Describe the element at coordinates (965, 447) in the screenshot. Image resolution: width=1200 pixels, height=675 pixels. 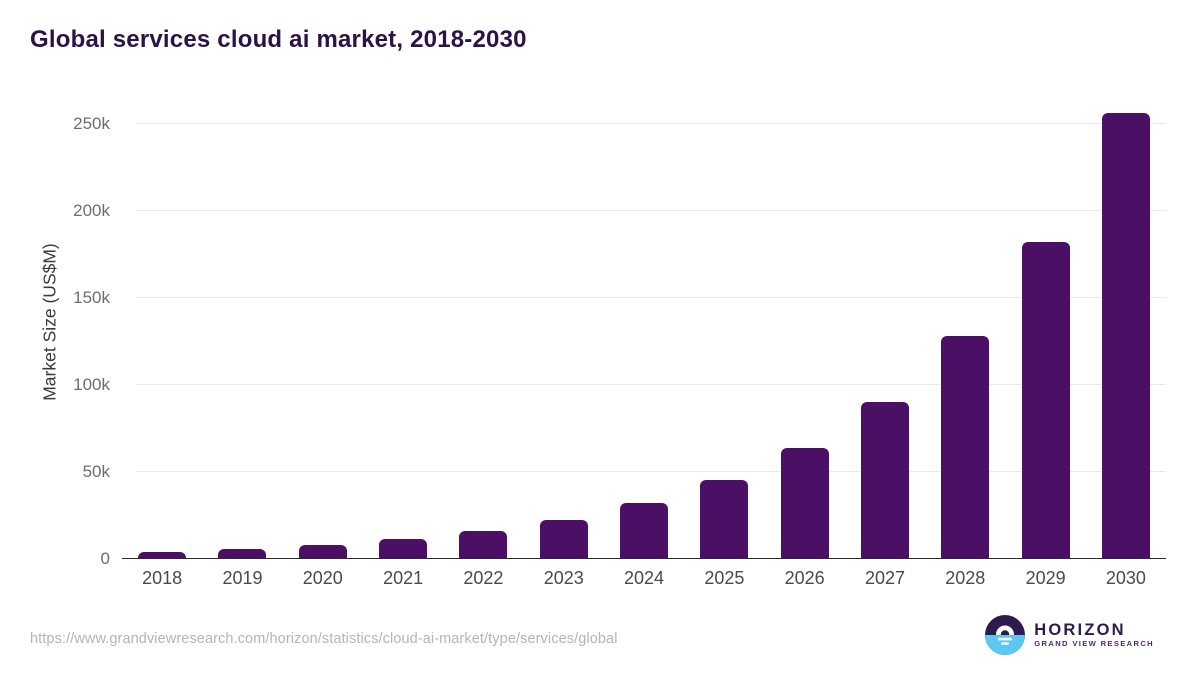
I see `bar-2028` at that location.